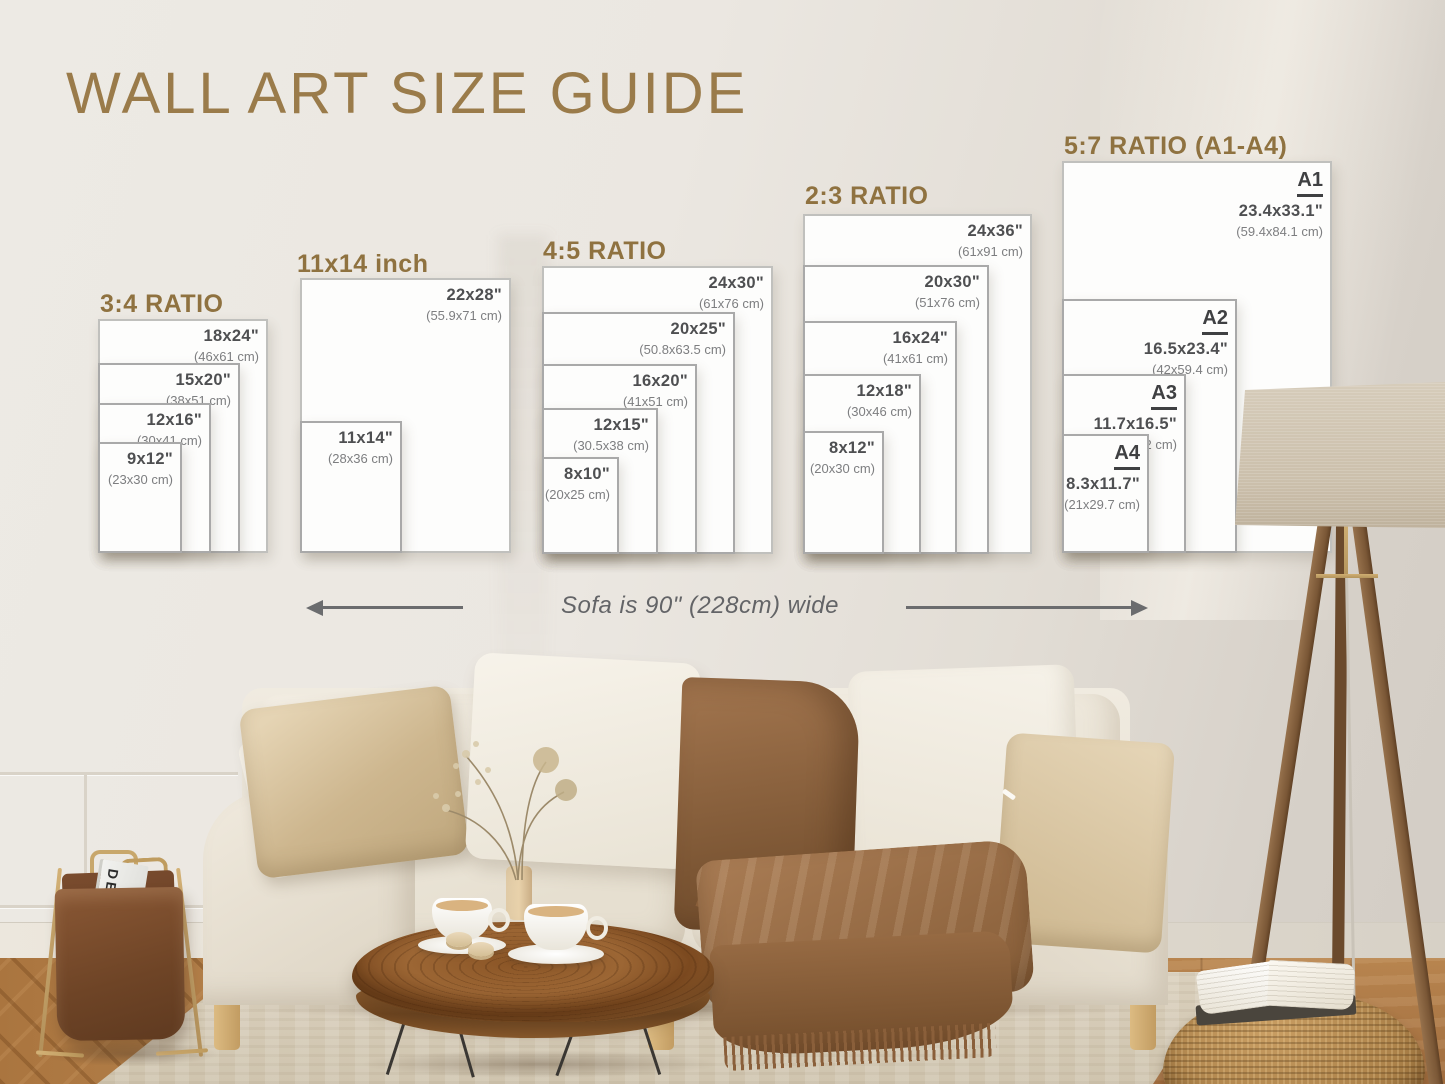 The width and height of the screenshot is (1445, 1084). What do you see at coordinates (621, 425) in the screenshot?
I see `size-inches: 12x15"` at bounding box center [621, 425].